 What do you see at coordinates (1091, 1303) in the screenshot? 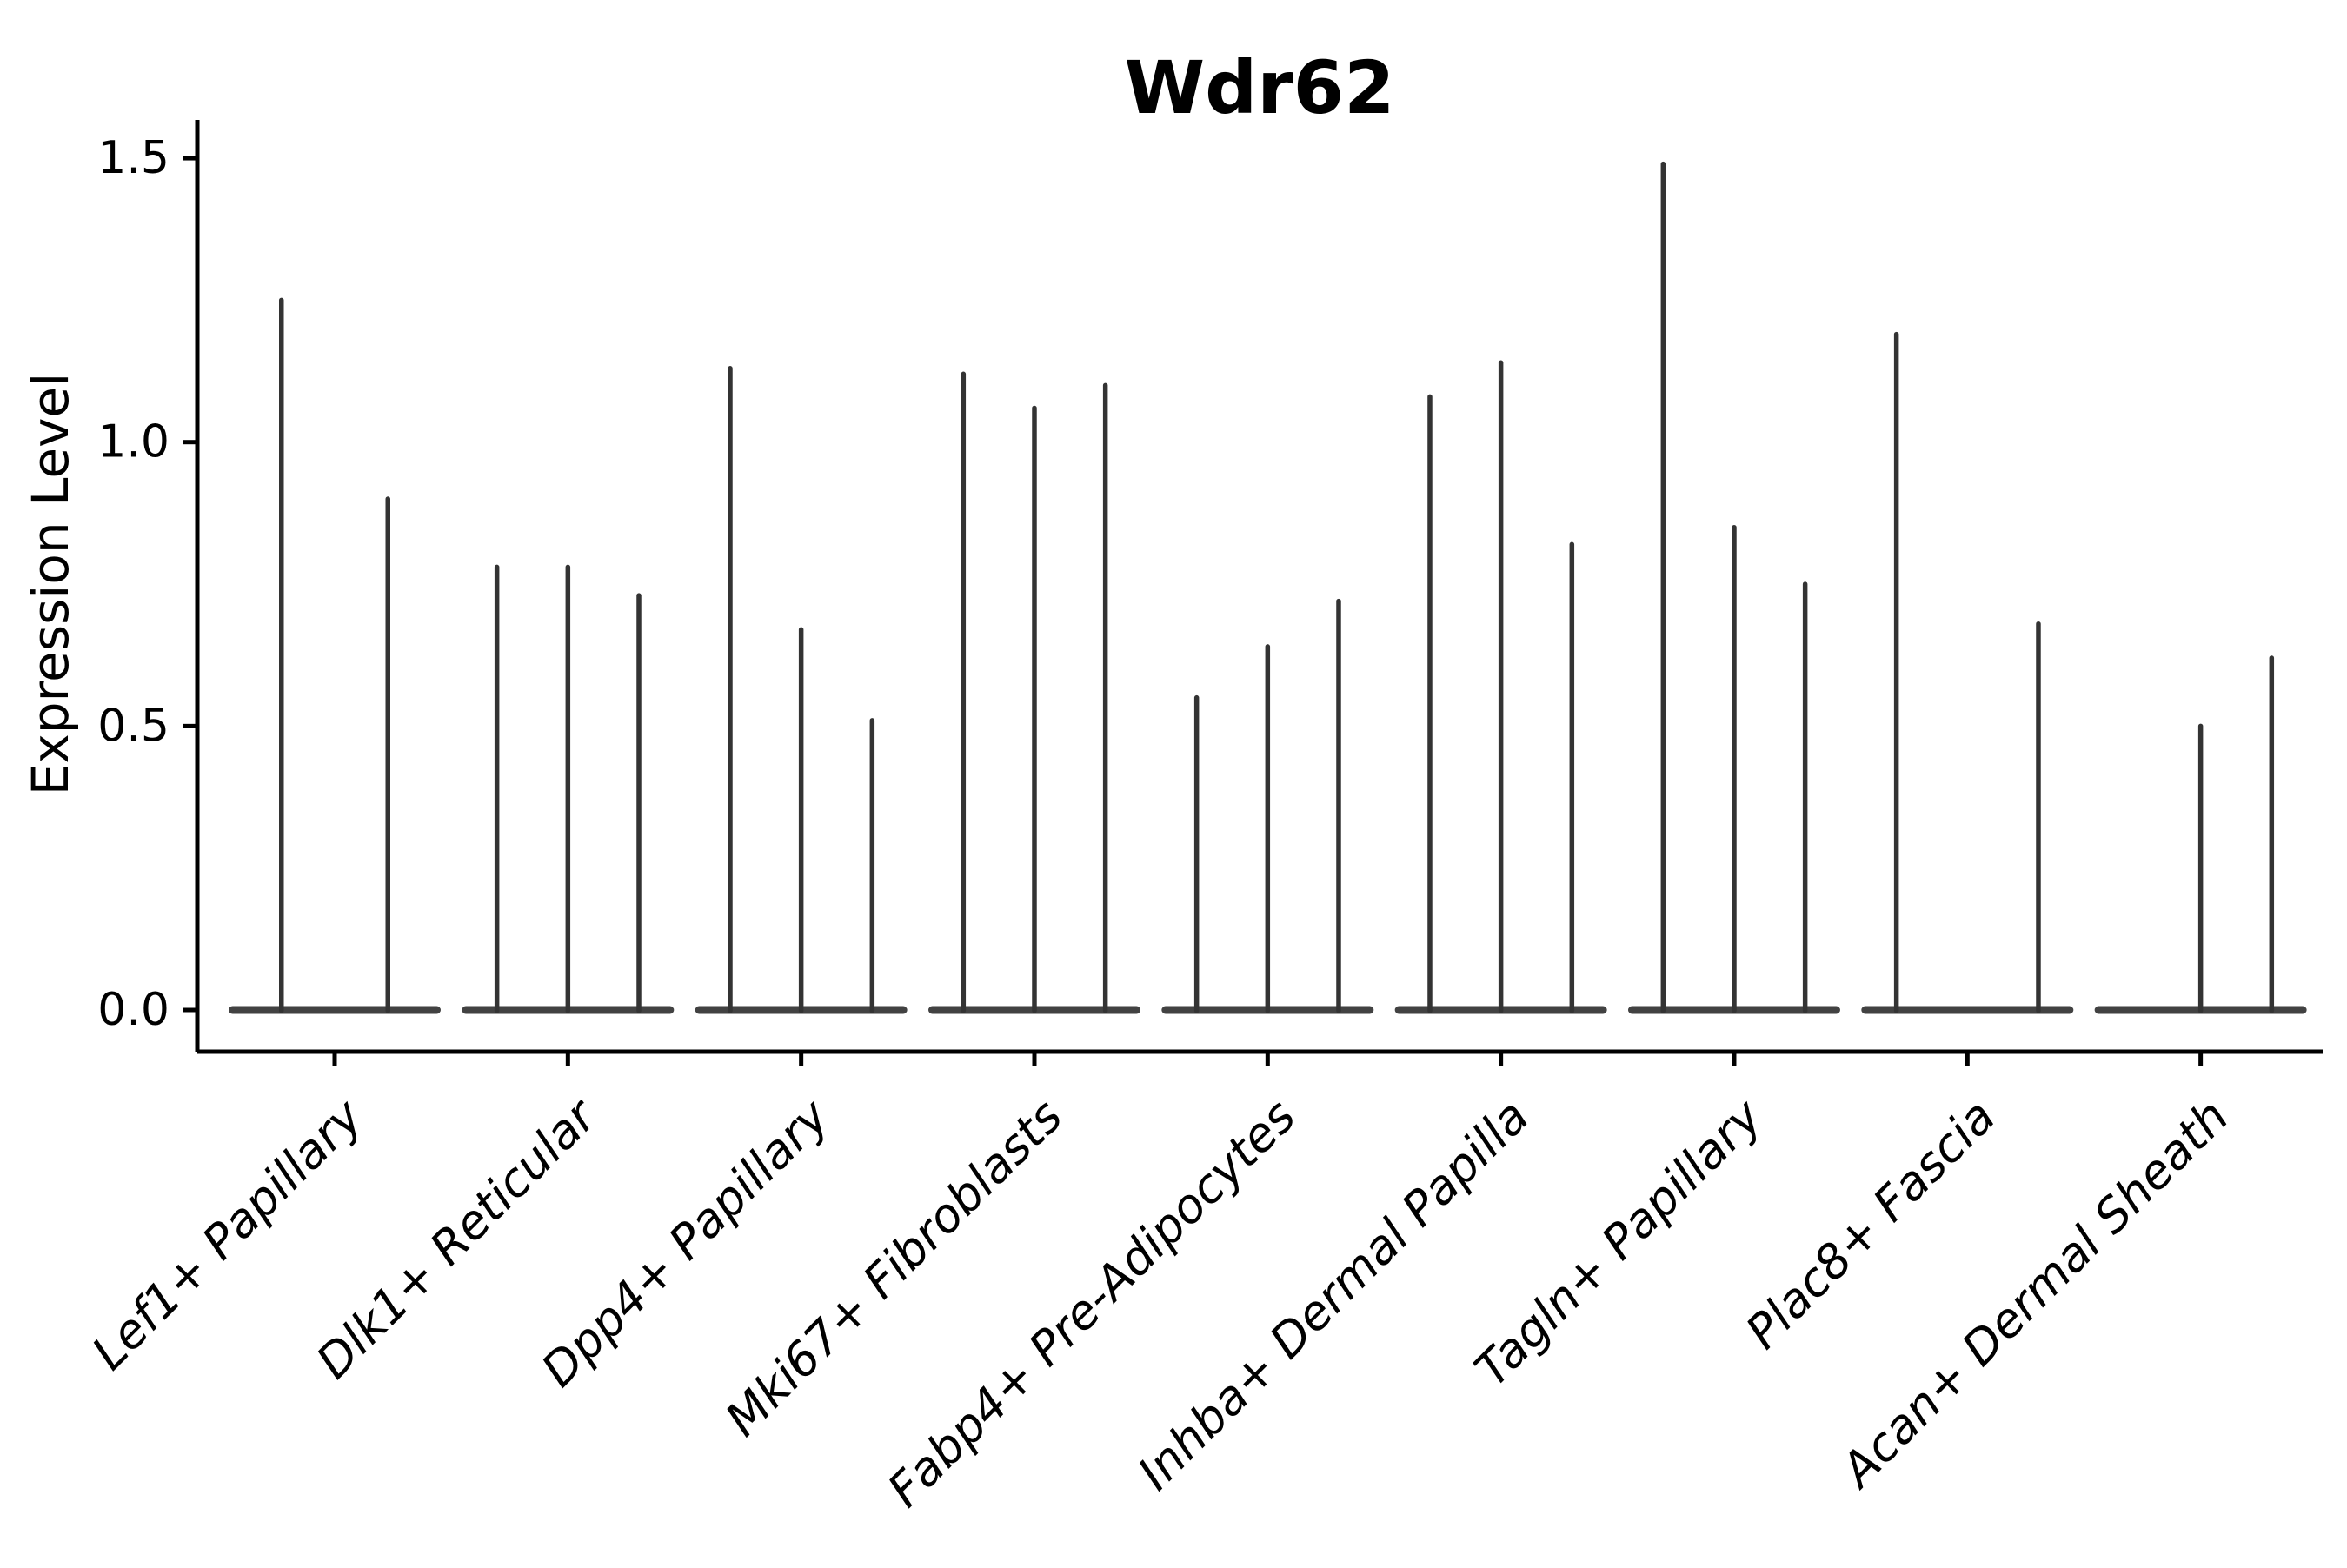
I see `x-tick-label: Fabp4+ Pre-Adipocytes` at bounding box center [1091, 1303].